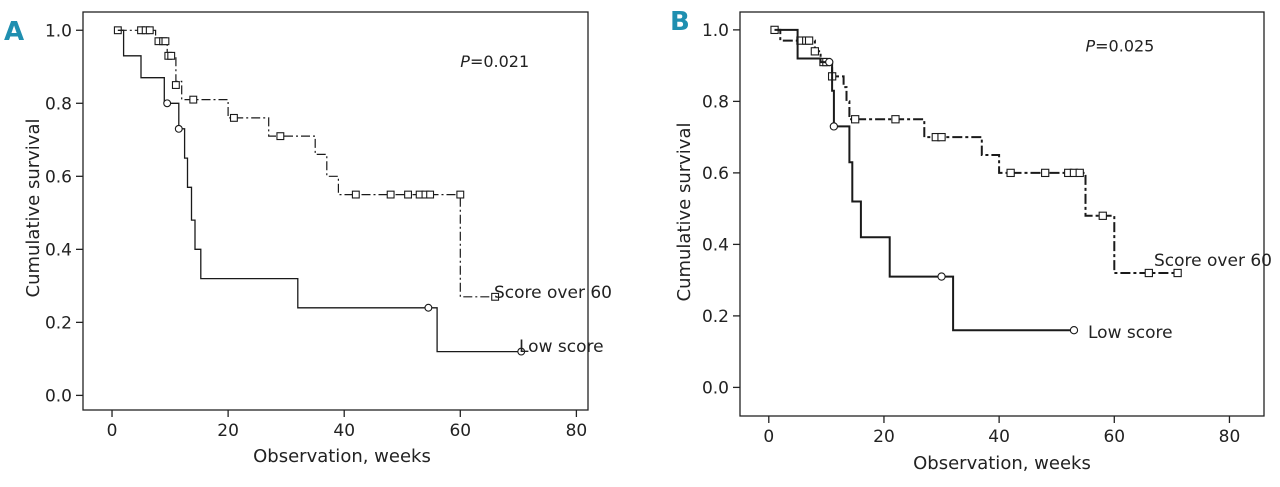  Describe the element at coordinates (228, 431) in the screenshot. I see `panel-a-xtick-label: 20` at that location.